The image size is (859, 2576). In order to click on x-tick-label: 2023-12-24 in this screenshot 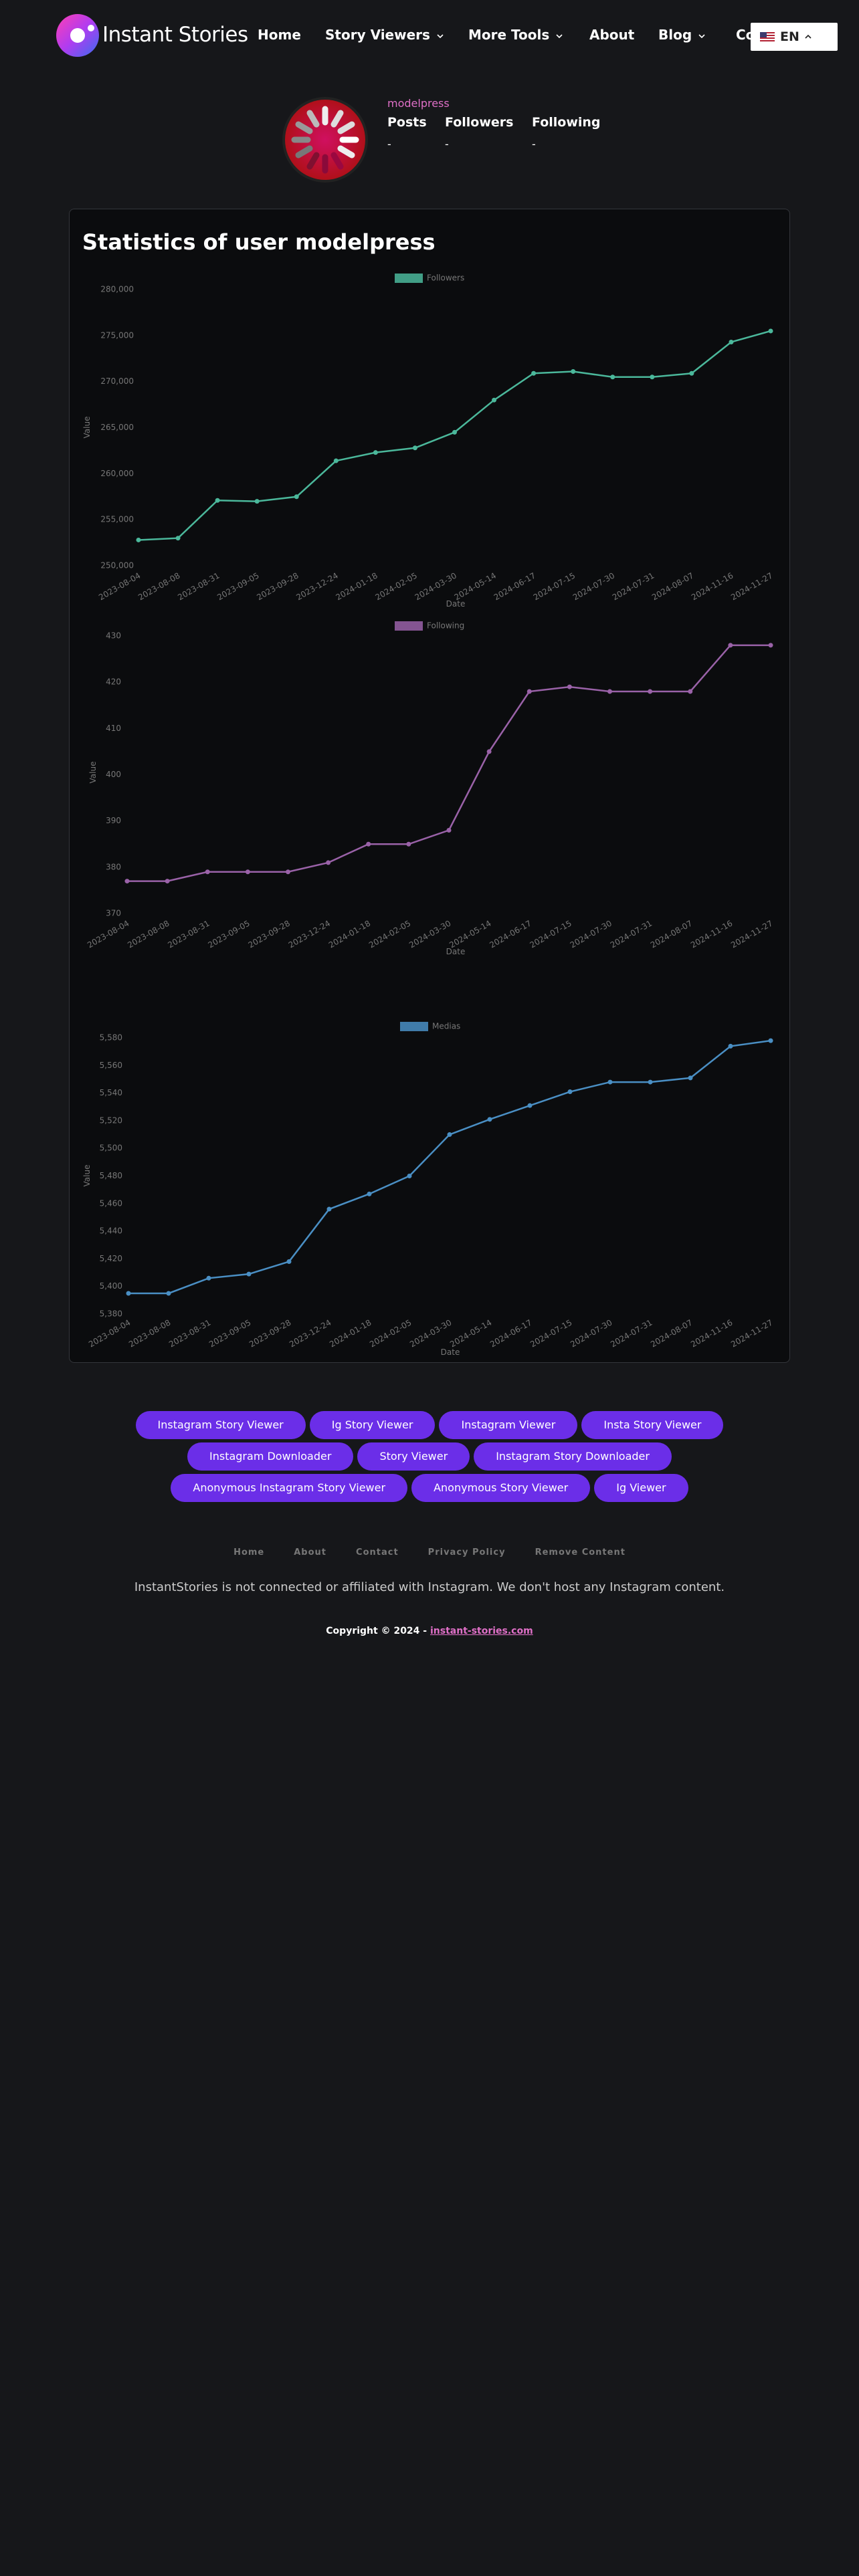, I will do `click(316, 586)`.